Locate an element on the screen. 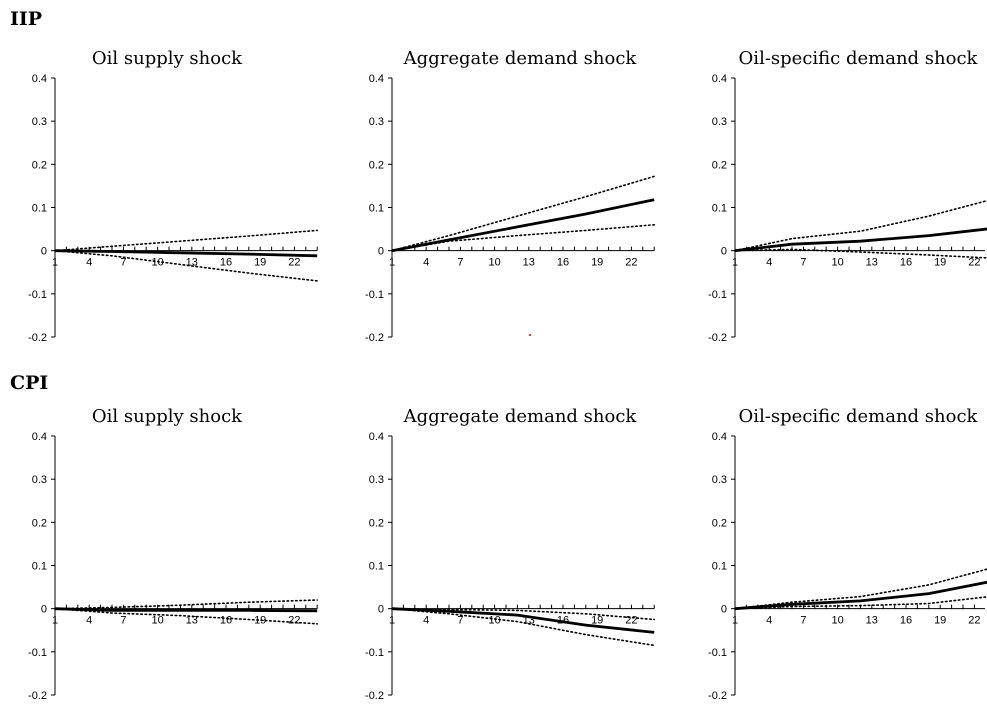 The image size is (987, 704). chart-cpi-aggregate-demand-shock: 0.40.30.20.10-0.1-0.21 4 7 10 13 16 19 22 is located at coordinates (510, 566).